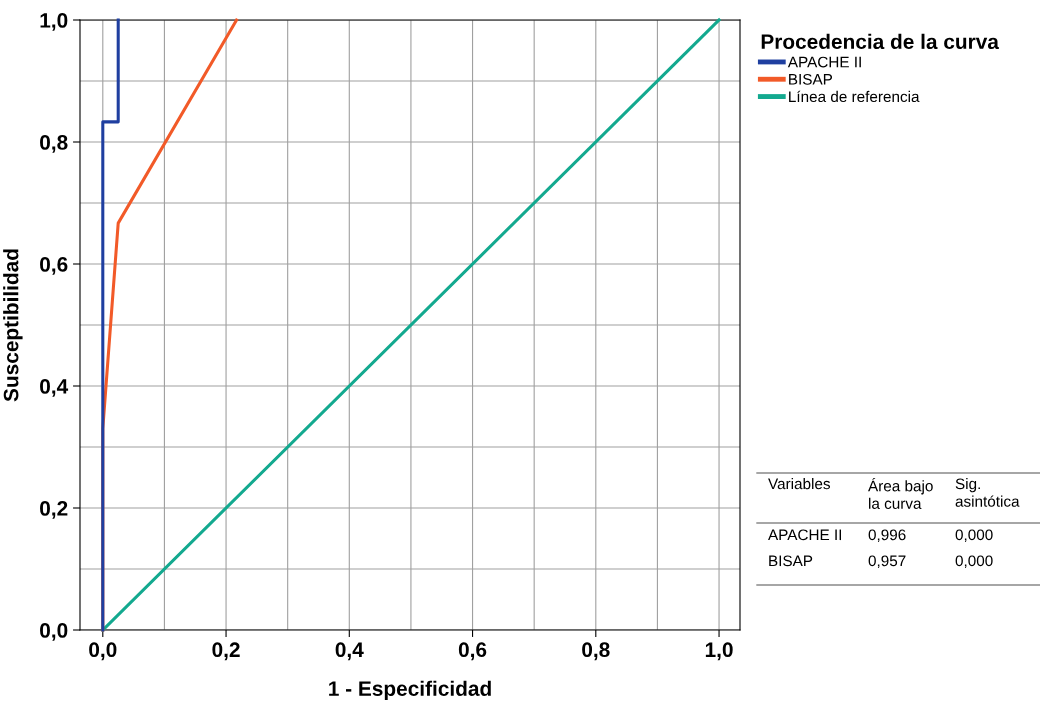 Image resolution: width=1040 pixels, height=705 pixels. I want to click on x-tick-label: 0,8, so click(596, 651).